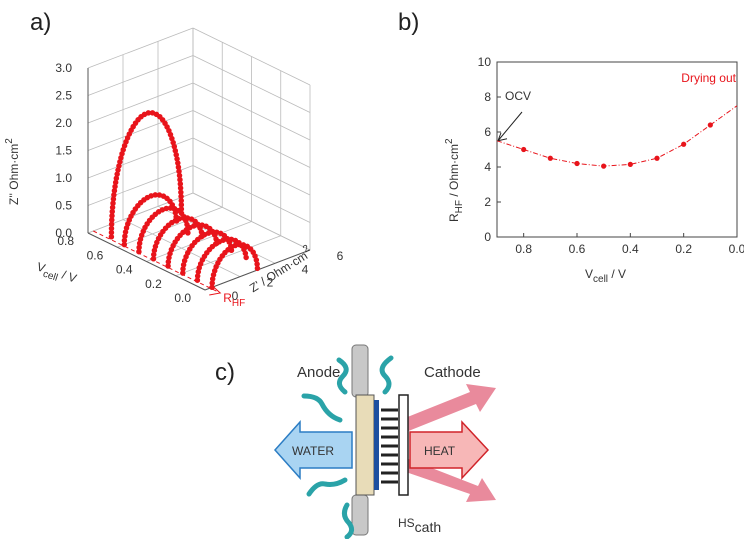 The height and width of the screenshot is (539, 744). What do you see at coordinates (452, 372) in the screenshot?
I see `cathode-label: Cathode` at bounding box center [452, 372].